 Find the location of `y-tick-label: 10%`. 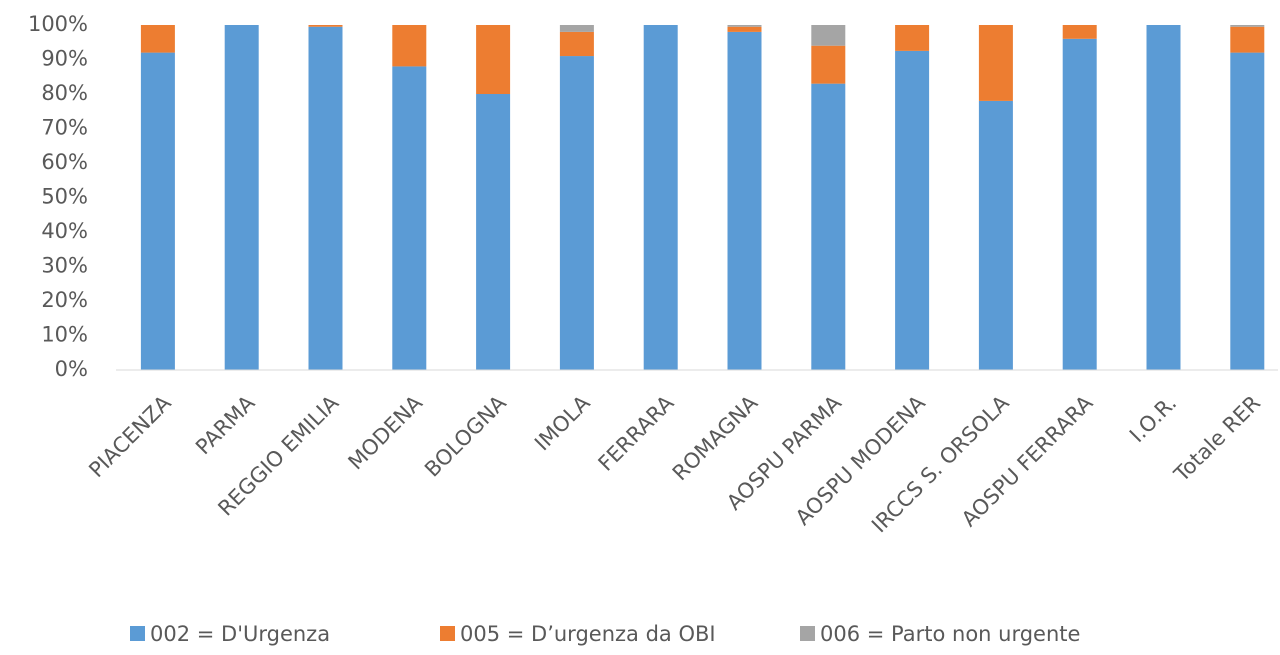

y-tick-label: 10% is located at coordinates (64, 335).